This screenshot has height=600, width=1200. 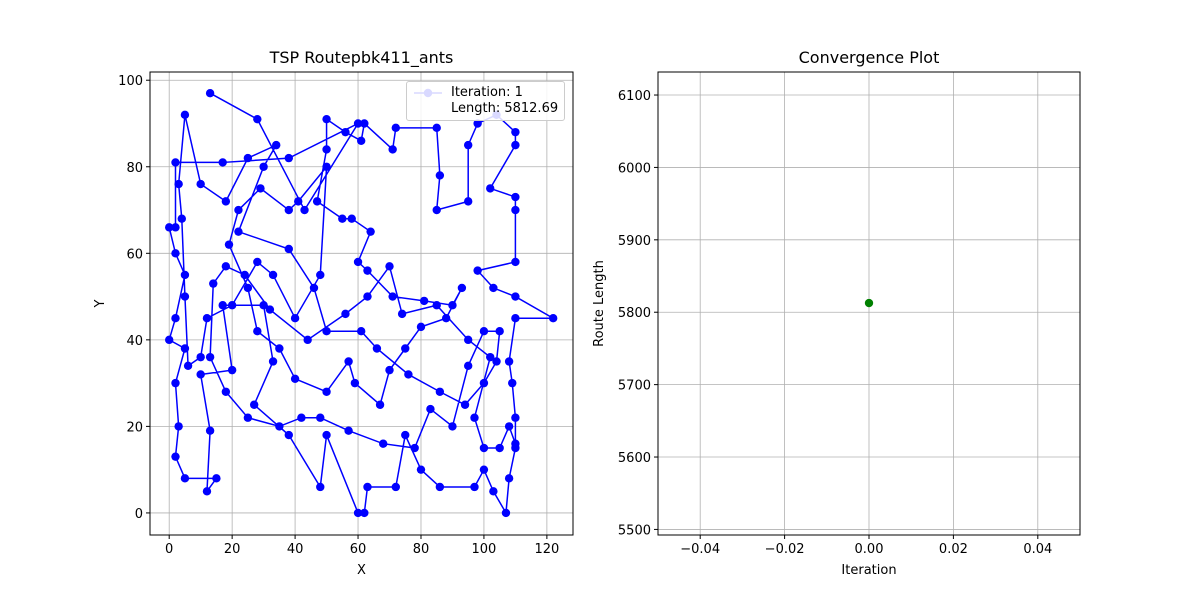 I want to click on x-axis-label: Iteration, so click(x=868, y=570).